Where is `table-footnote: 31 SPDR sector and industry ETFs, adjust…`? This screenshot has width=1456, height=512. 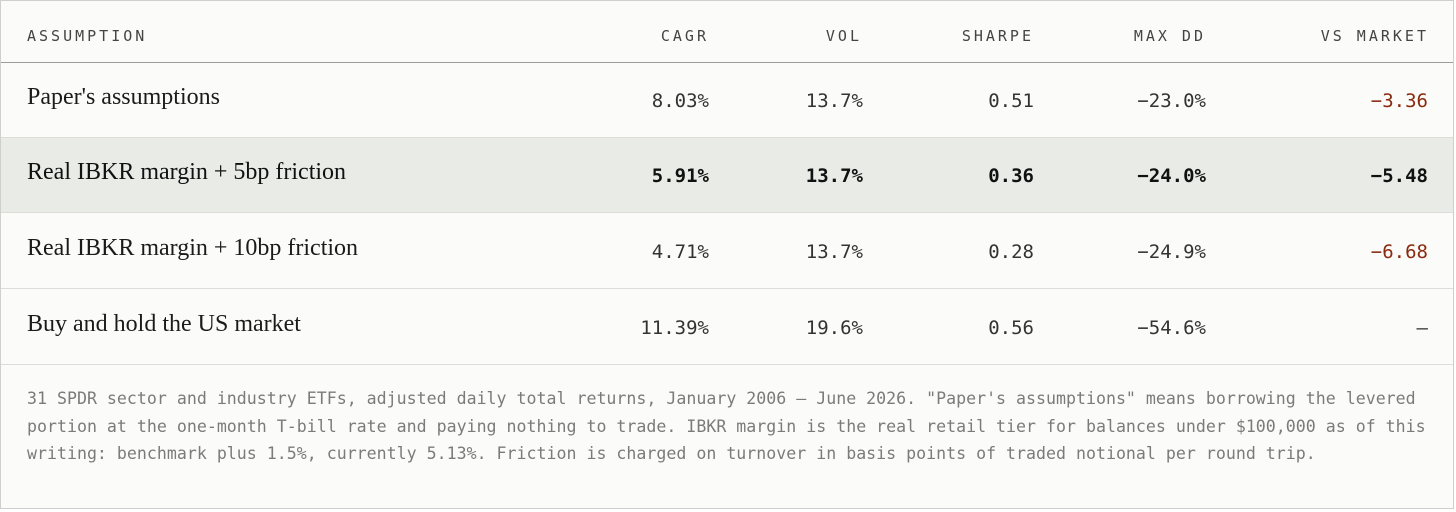 table-footnote: 31 SPDR sector and industry ETFs, adjust… is located at coordinates (726, 426).